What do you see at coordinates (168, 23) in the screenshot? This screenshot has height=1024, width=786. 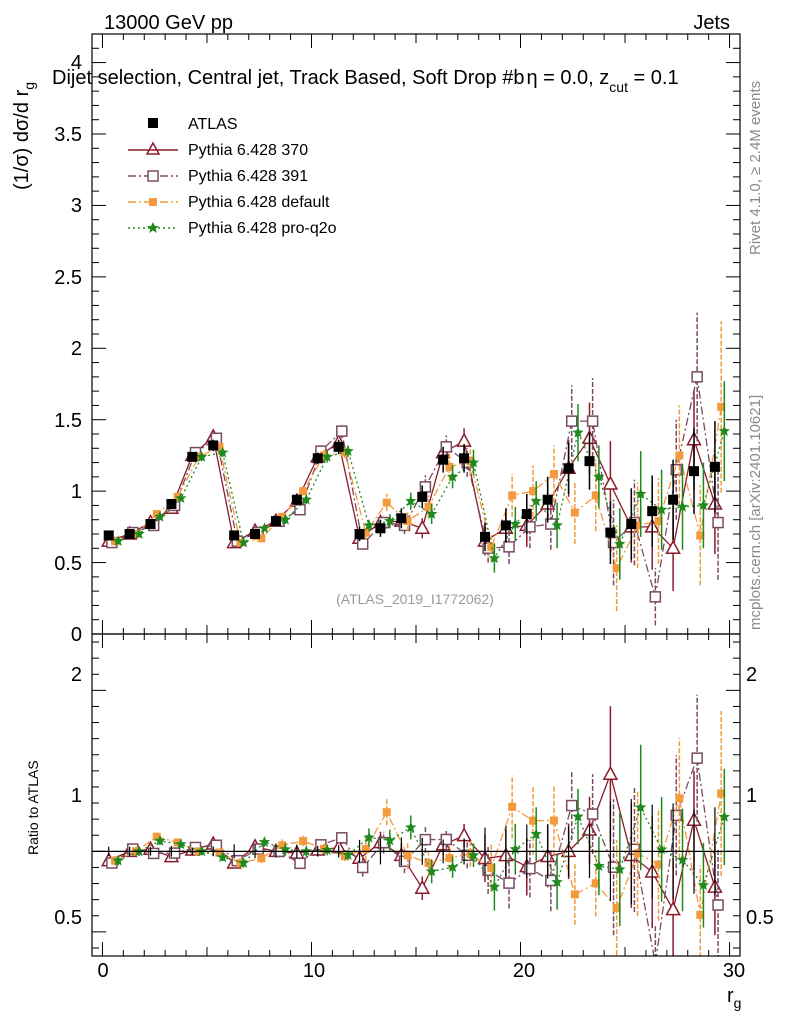 I see `energy-label: 13000 GeV pp` at bounding box center [168, 23].